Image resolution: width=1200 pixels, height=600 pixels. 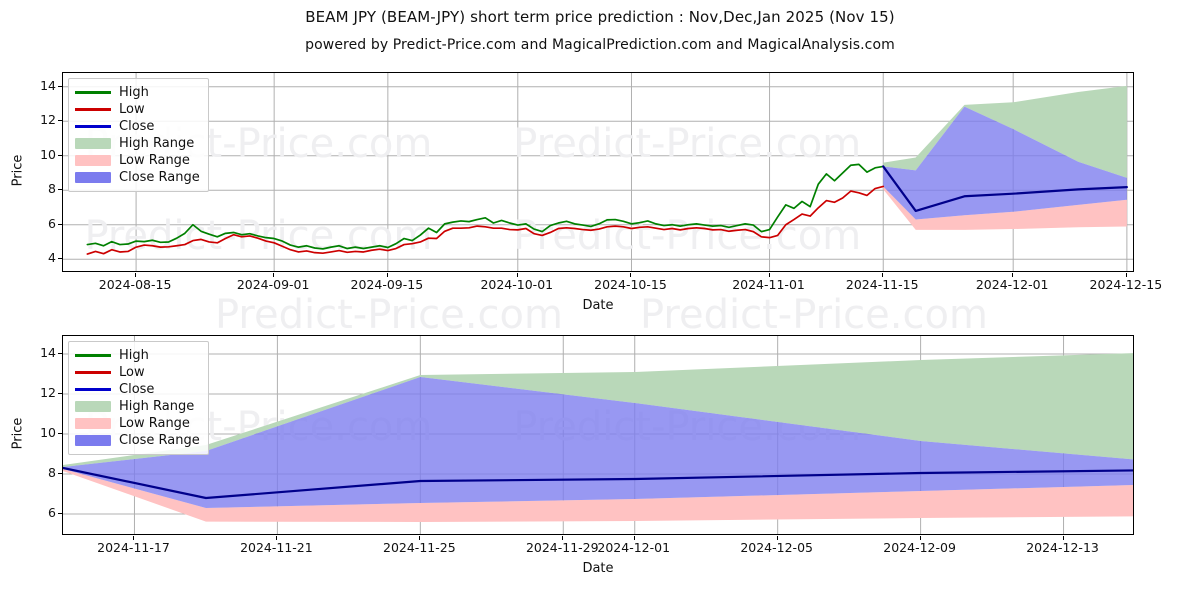 What do you see at coordinates (419, 547) in the screenshot?
I see `x-axis-tick: 2024-11-25` at bounding box center [419, 547].